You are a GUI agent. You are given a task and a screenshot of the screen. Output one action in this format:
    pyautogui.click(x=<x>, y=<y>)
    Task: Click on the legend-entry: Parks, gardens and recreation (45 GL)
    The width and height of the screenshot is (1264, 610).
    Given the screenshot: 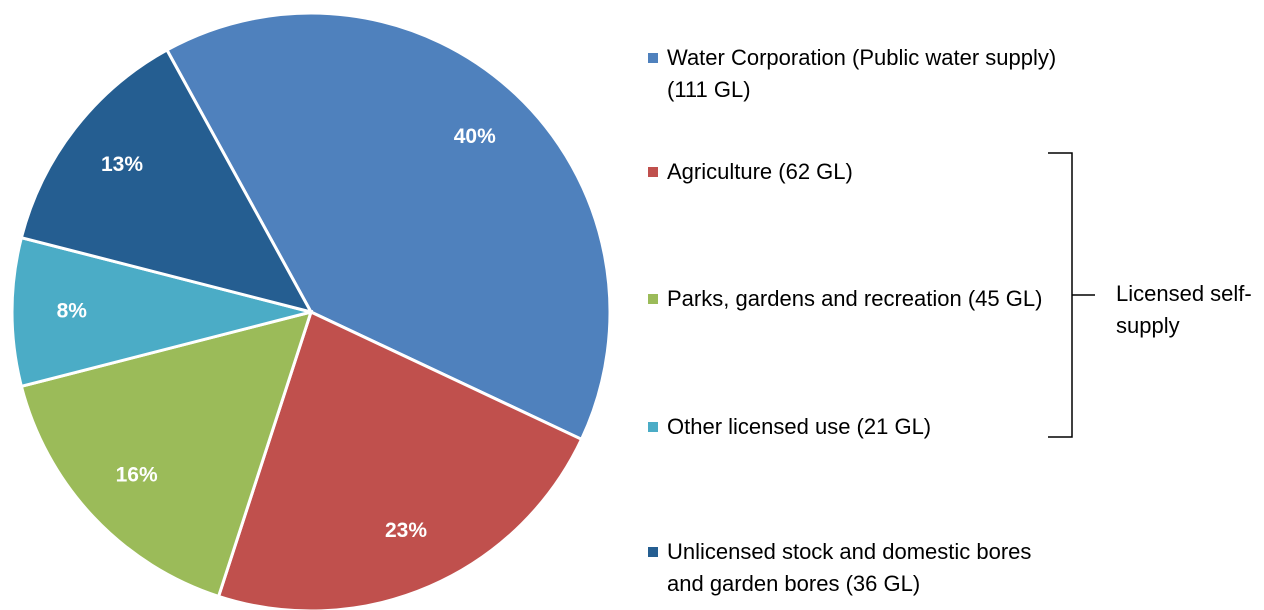 What is the action you would take?
    pyautogui.click(x=853, y=299)
    